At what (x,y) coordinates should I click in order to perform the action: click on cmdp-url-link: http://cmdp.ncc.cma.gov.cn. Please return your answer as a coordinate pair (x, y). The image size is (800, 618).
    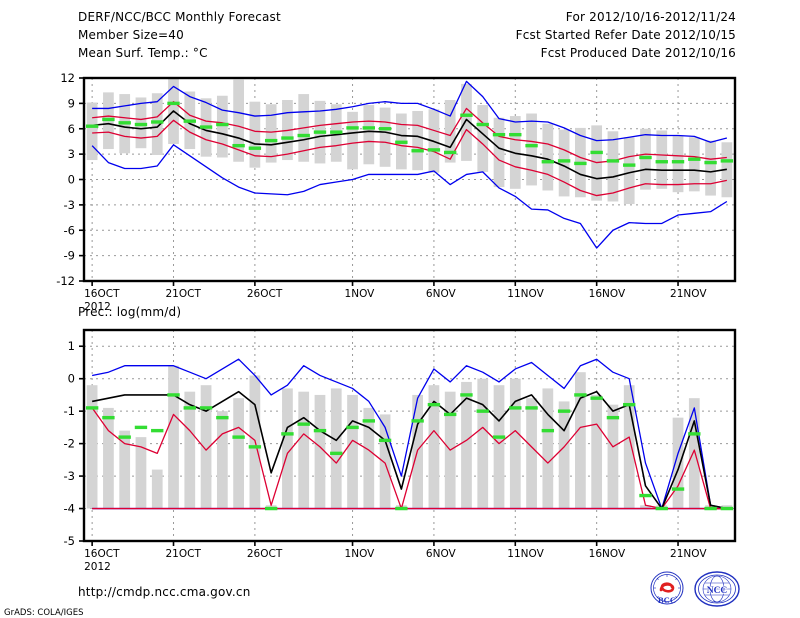
    Looking at the image, I should click on (164, 592).